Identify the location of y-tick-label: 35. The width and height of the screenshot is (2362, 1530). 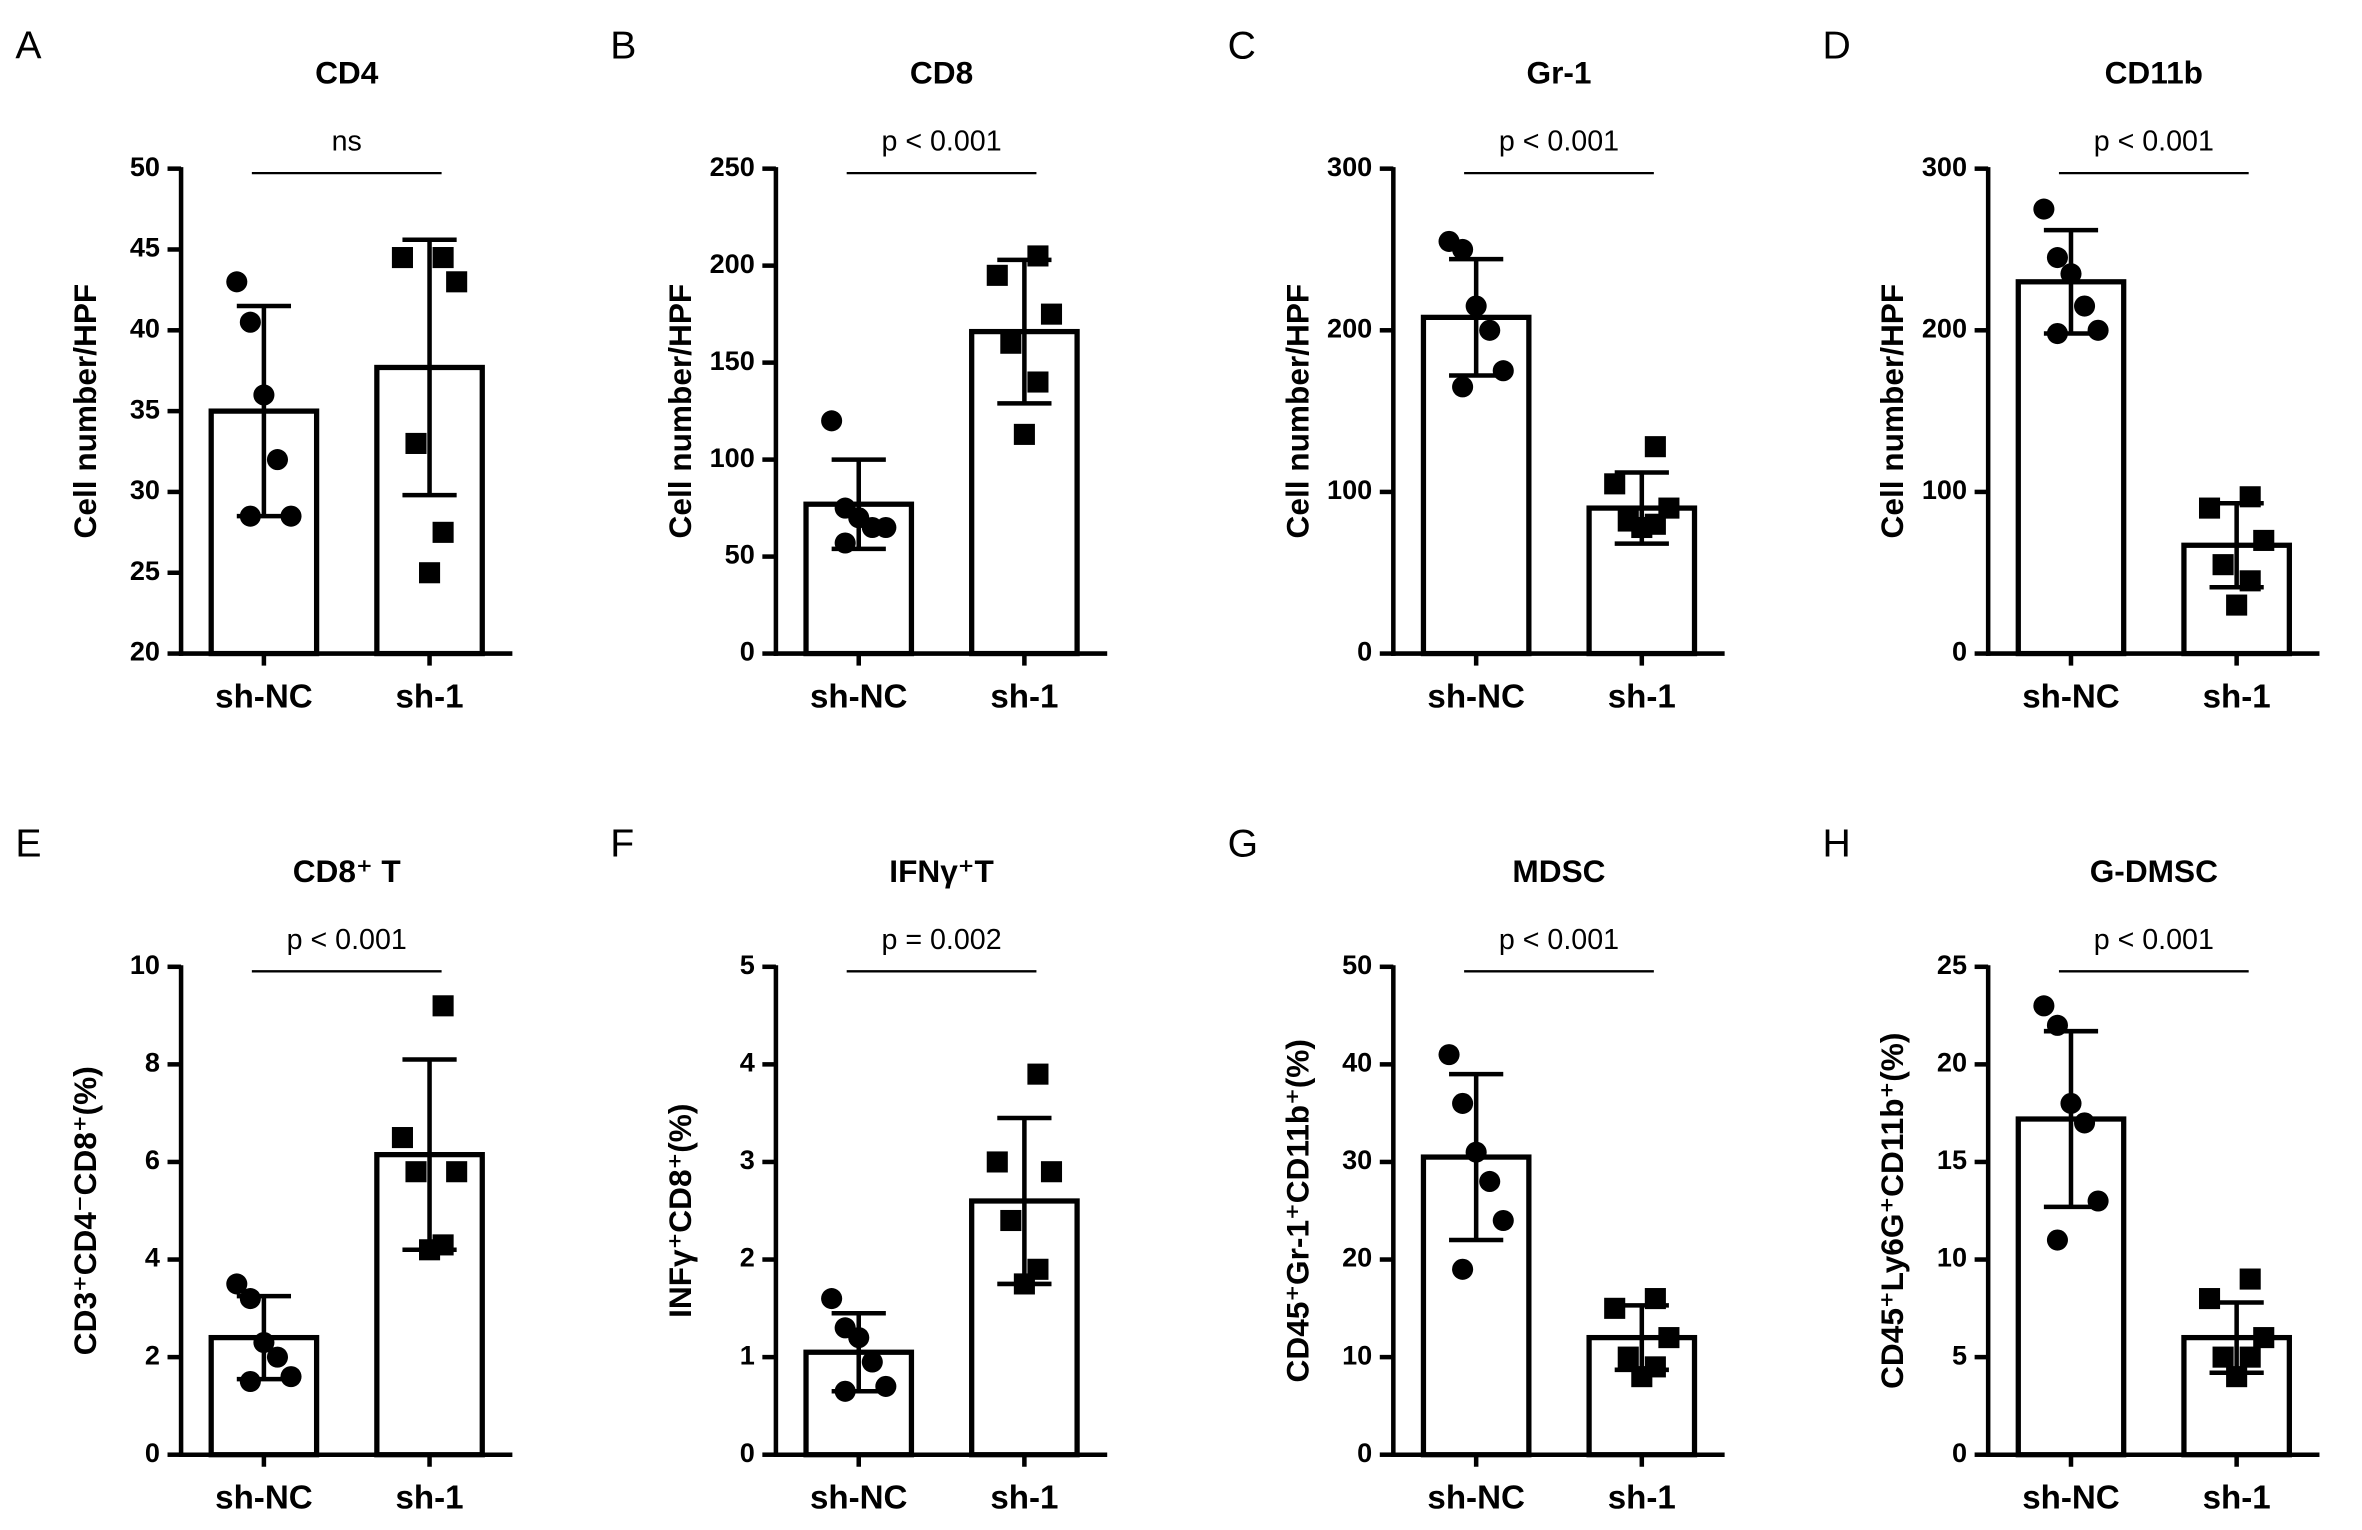
(145, 408).